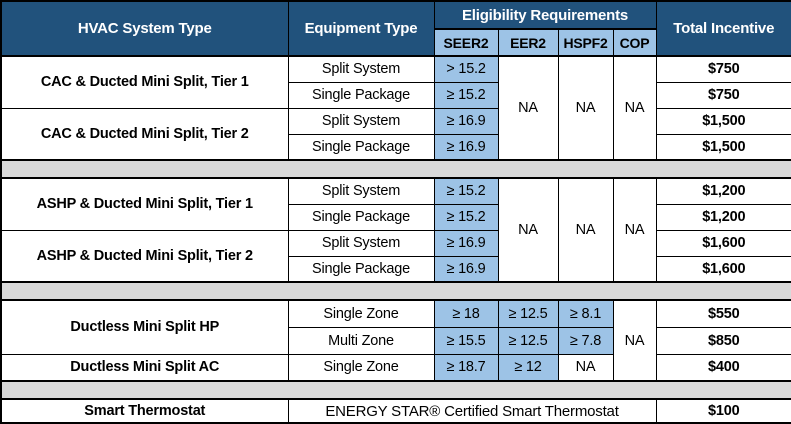  I want to click on ductless-cop-na: NA, so click(634, 340).